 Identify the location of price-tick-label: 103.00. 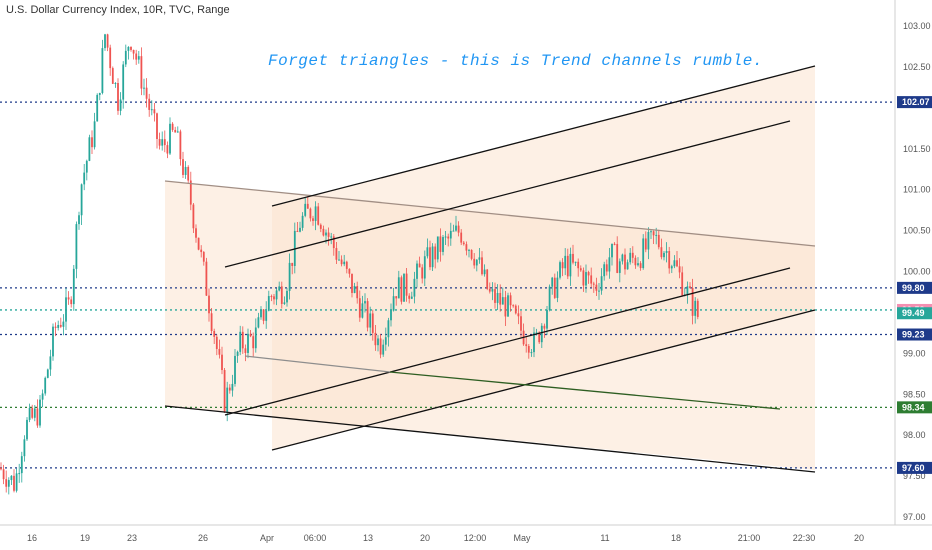
(917, 26).